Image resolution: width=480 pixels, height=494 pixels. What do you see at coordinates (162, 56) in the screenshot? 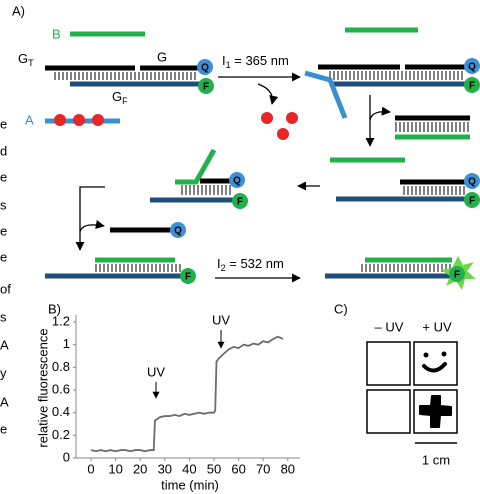
I see `strand-label: G` at bounding box center [162, 56].